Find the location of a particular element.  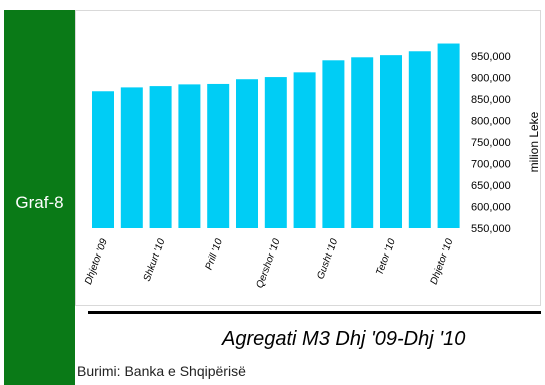

y-tick-label: 800,000 is located at coordinates (491, 122).